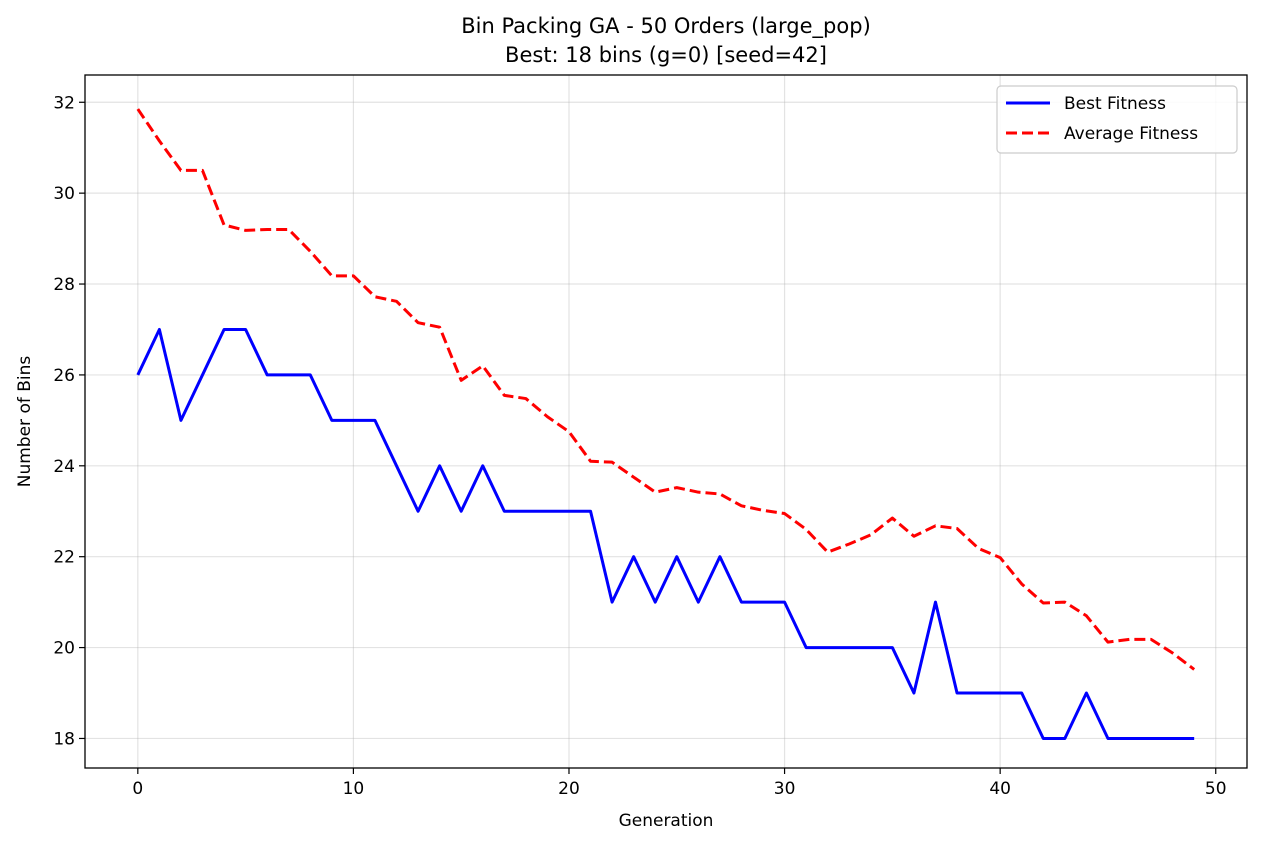  I want to click on y-tick-label: 26, so click(64, 376).